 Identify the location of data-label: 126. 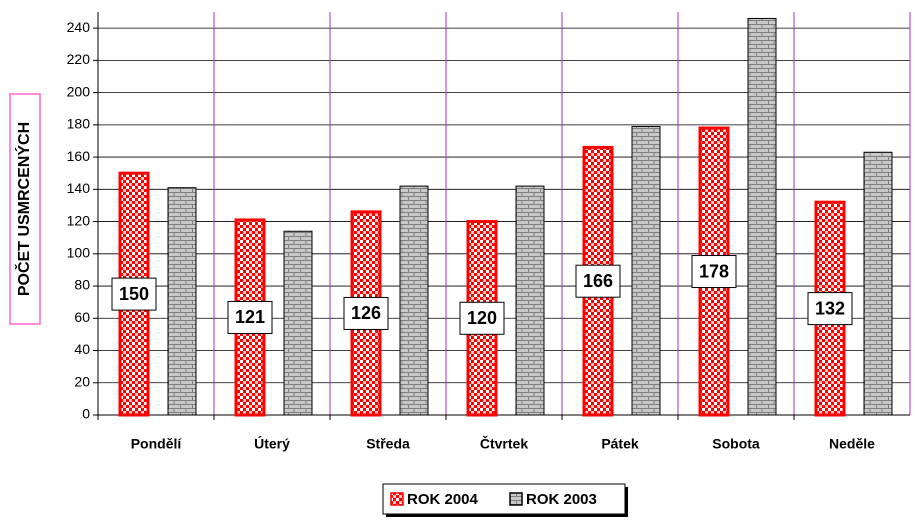
(366, 313).